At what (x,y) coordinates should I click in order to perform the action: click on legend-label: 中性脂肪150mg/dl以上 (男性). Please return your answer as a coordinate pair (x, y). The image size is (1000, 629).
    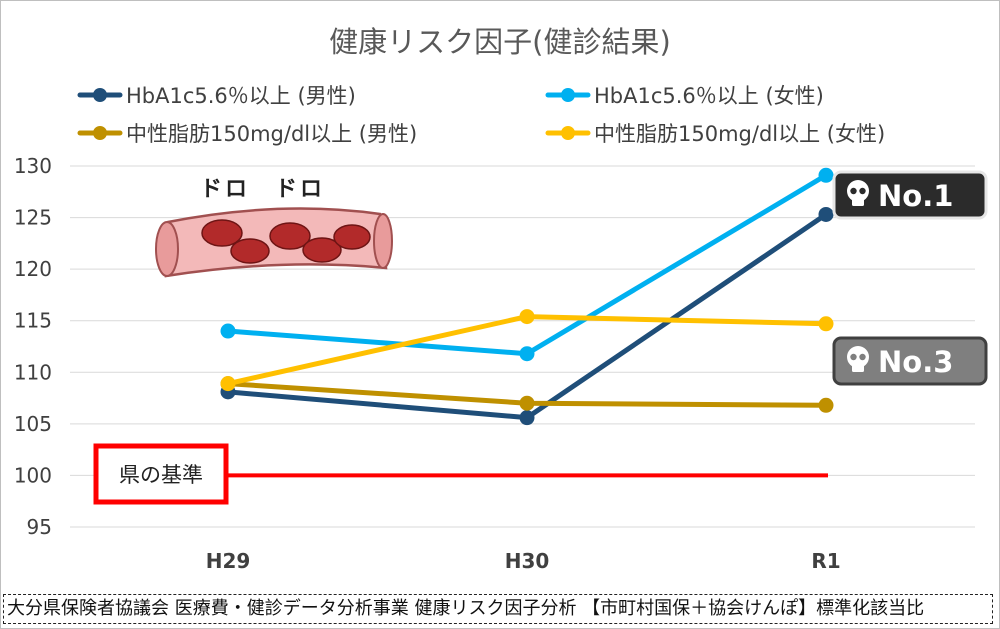
    Looking at the image, I should click on (271, 134).